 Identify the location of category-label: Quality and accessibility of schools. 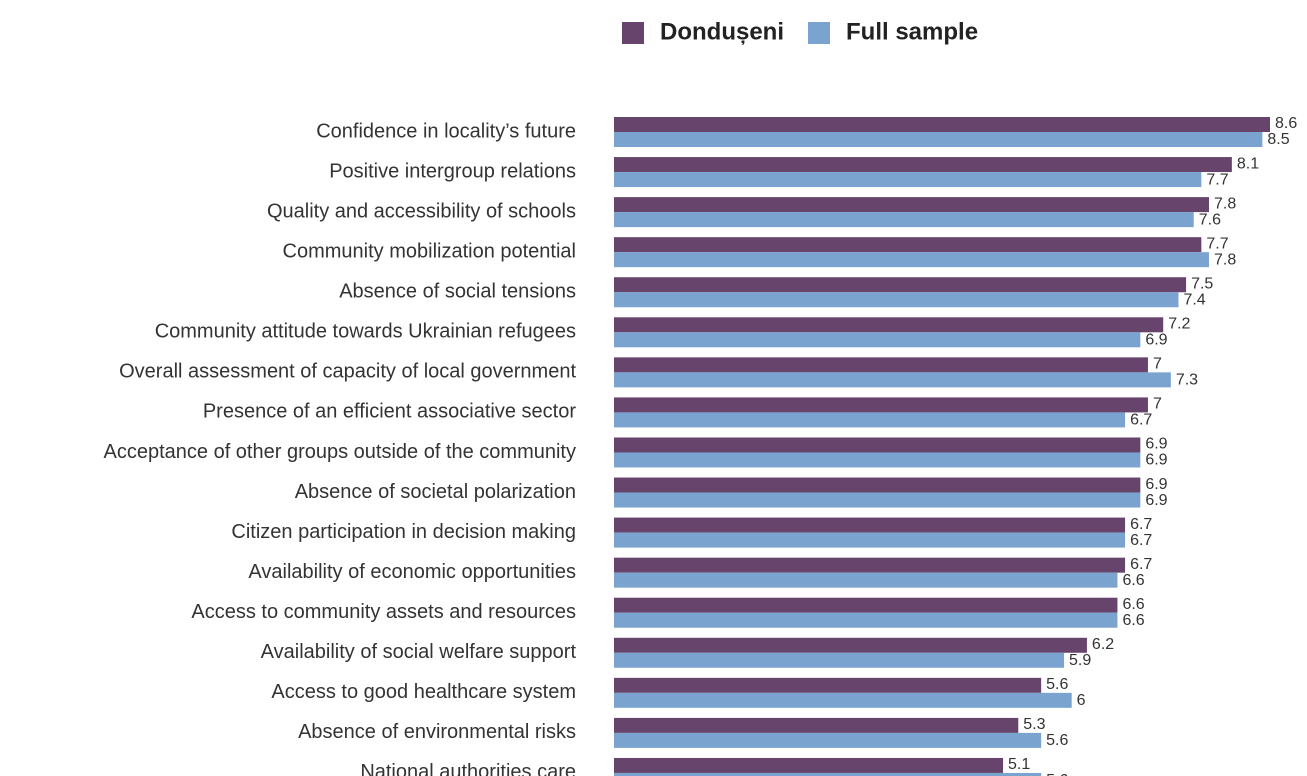
(421, 211).